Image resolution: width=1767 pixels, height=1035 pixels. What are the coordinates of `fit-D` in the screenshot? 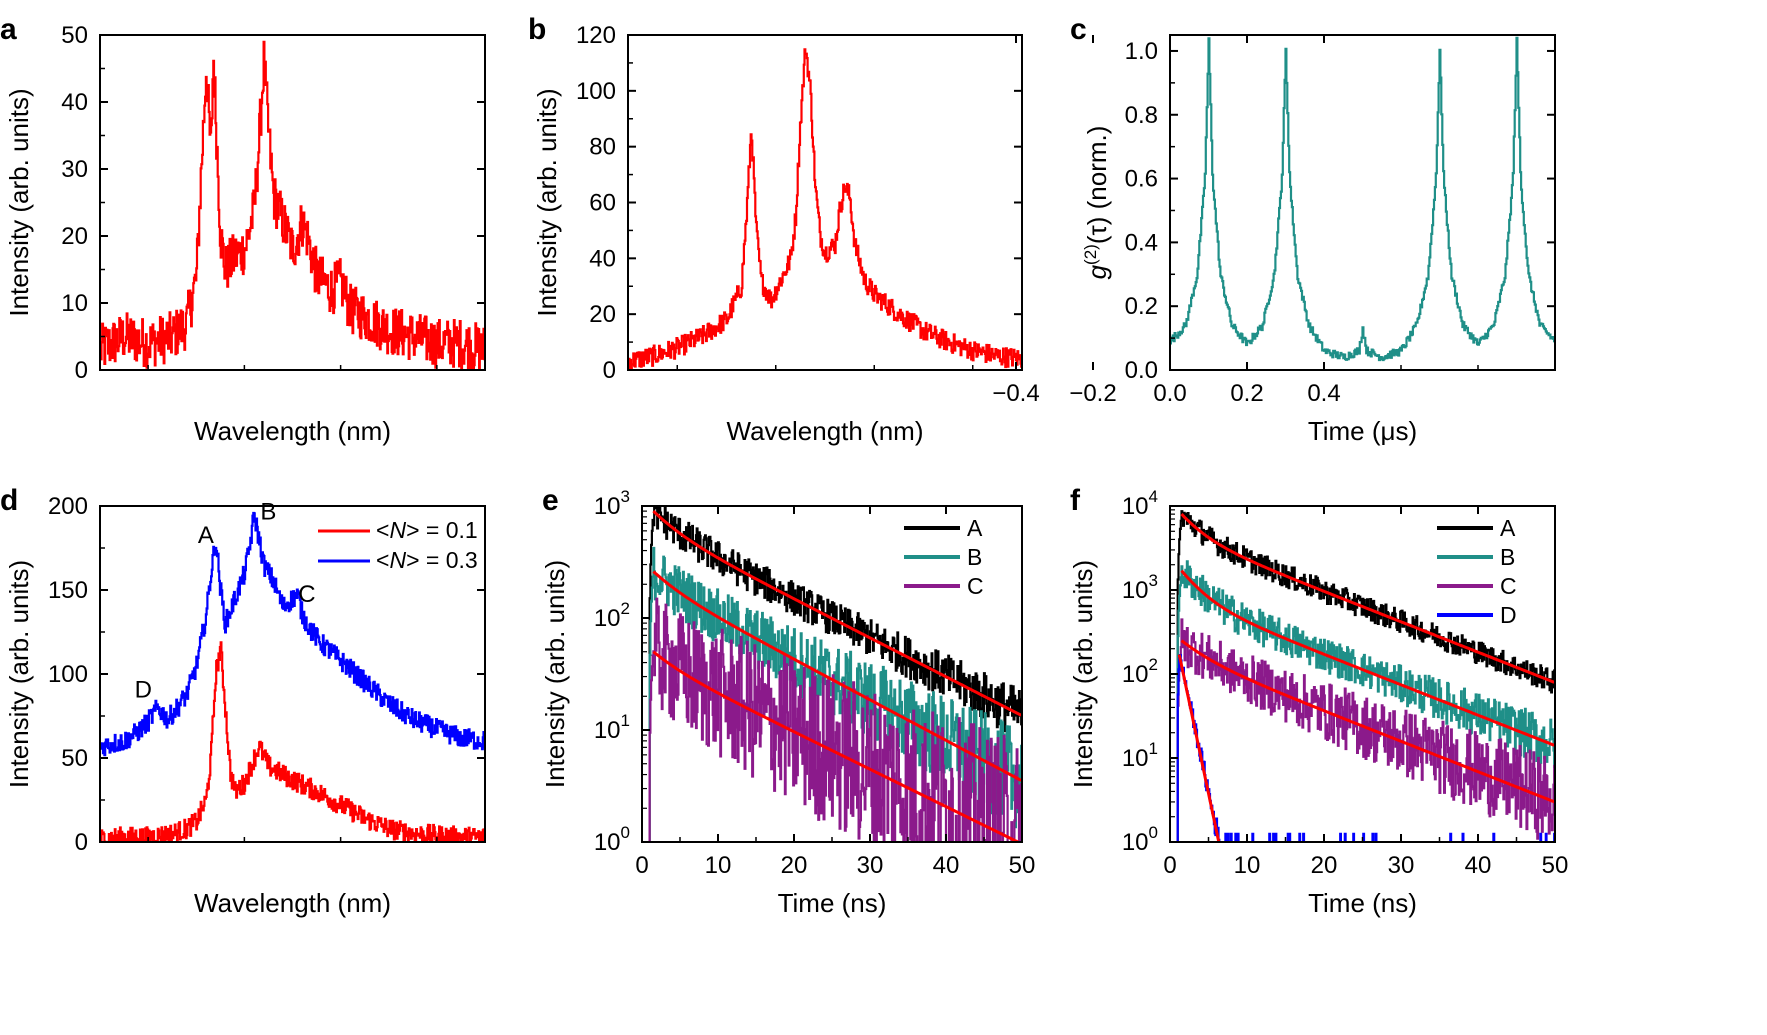 It's located at (1199, 748).